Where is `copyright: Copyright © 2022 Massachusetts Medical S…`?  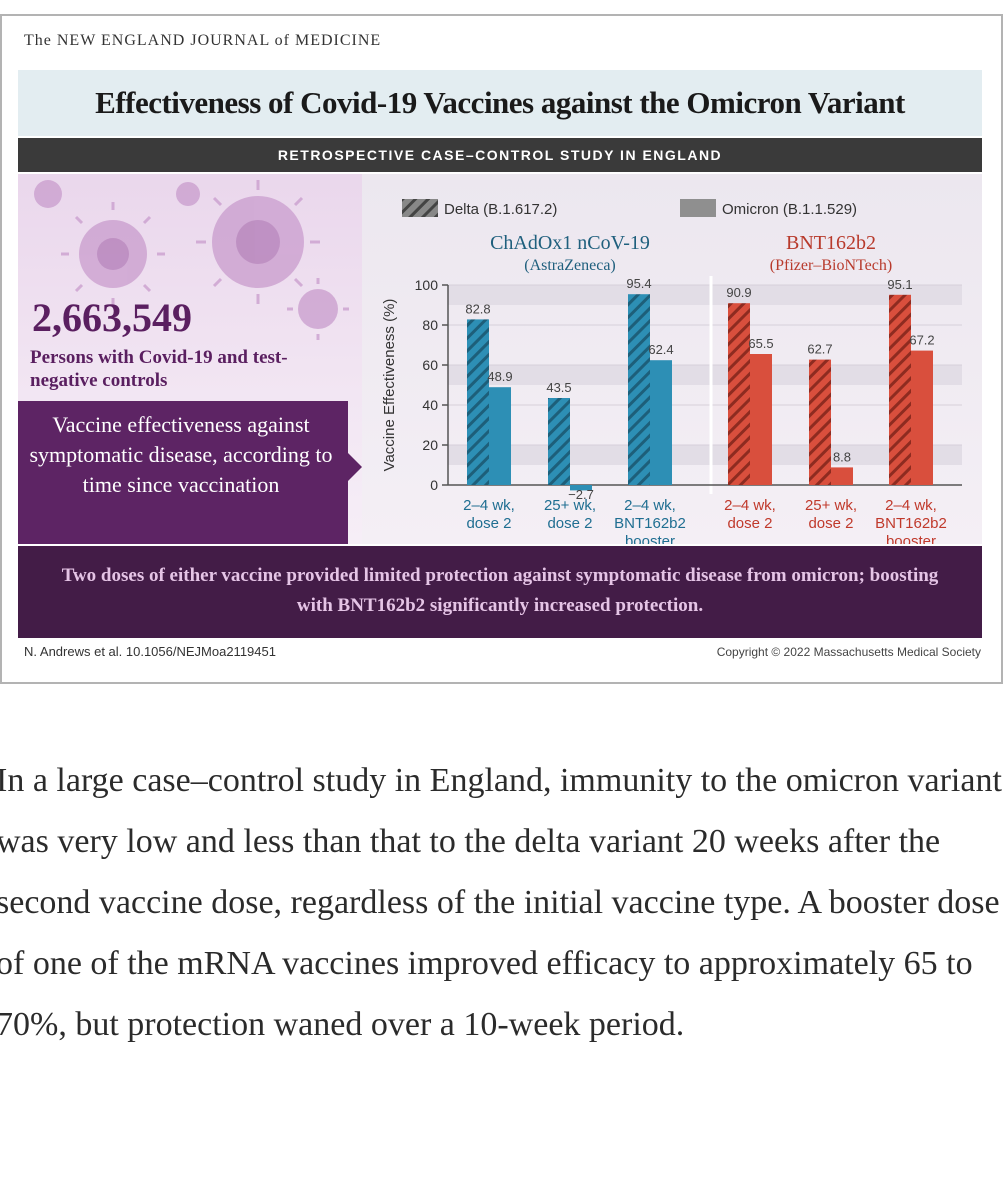 copyright: Copyright © 2022 Massachusetts Medical S… is located at coordinates (848, 652).